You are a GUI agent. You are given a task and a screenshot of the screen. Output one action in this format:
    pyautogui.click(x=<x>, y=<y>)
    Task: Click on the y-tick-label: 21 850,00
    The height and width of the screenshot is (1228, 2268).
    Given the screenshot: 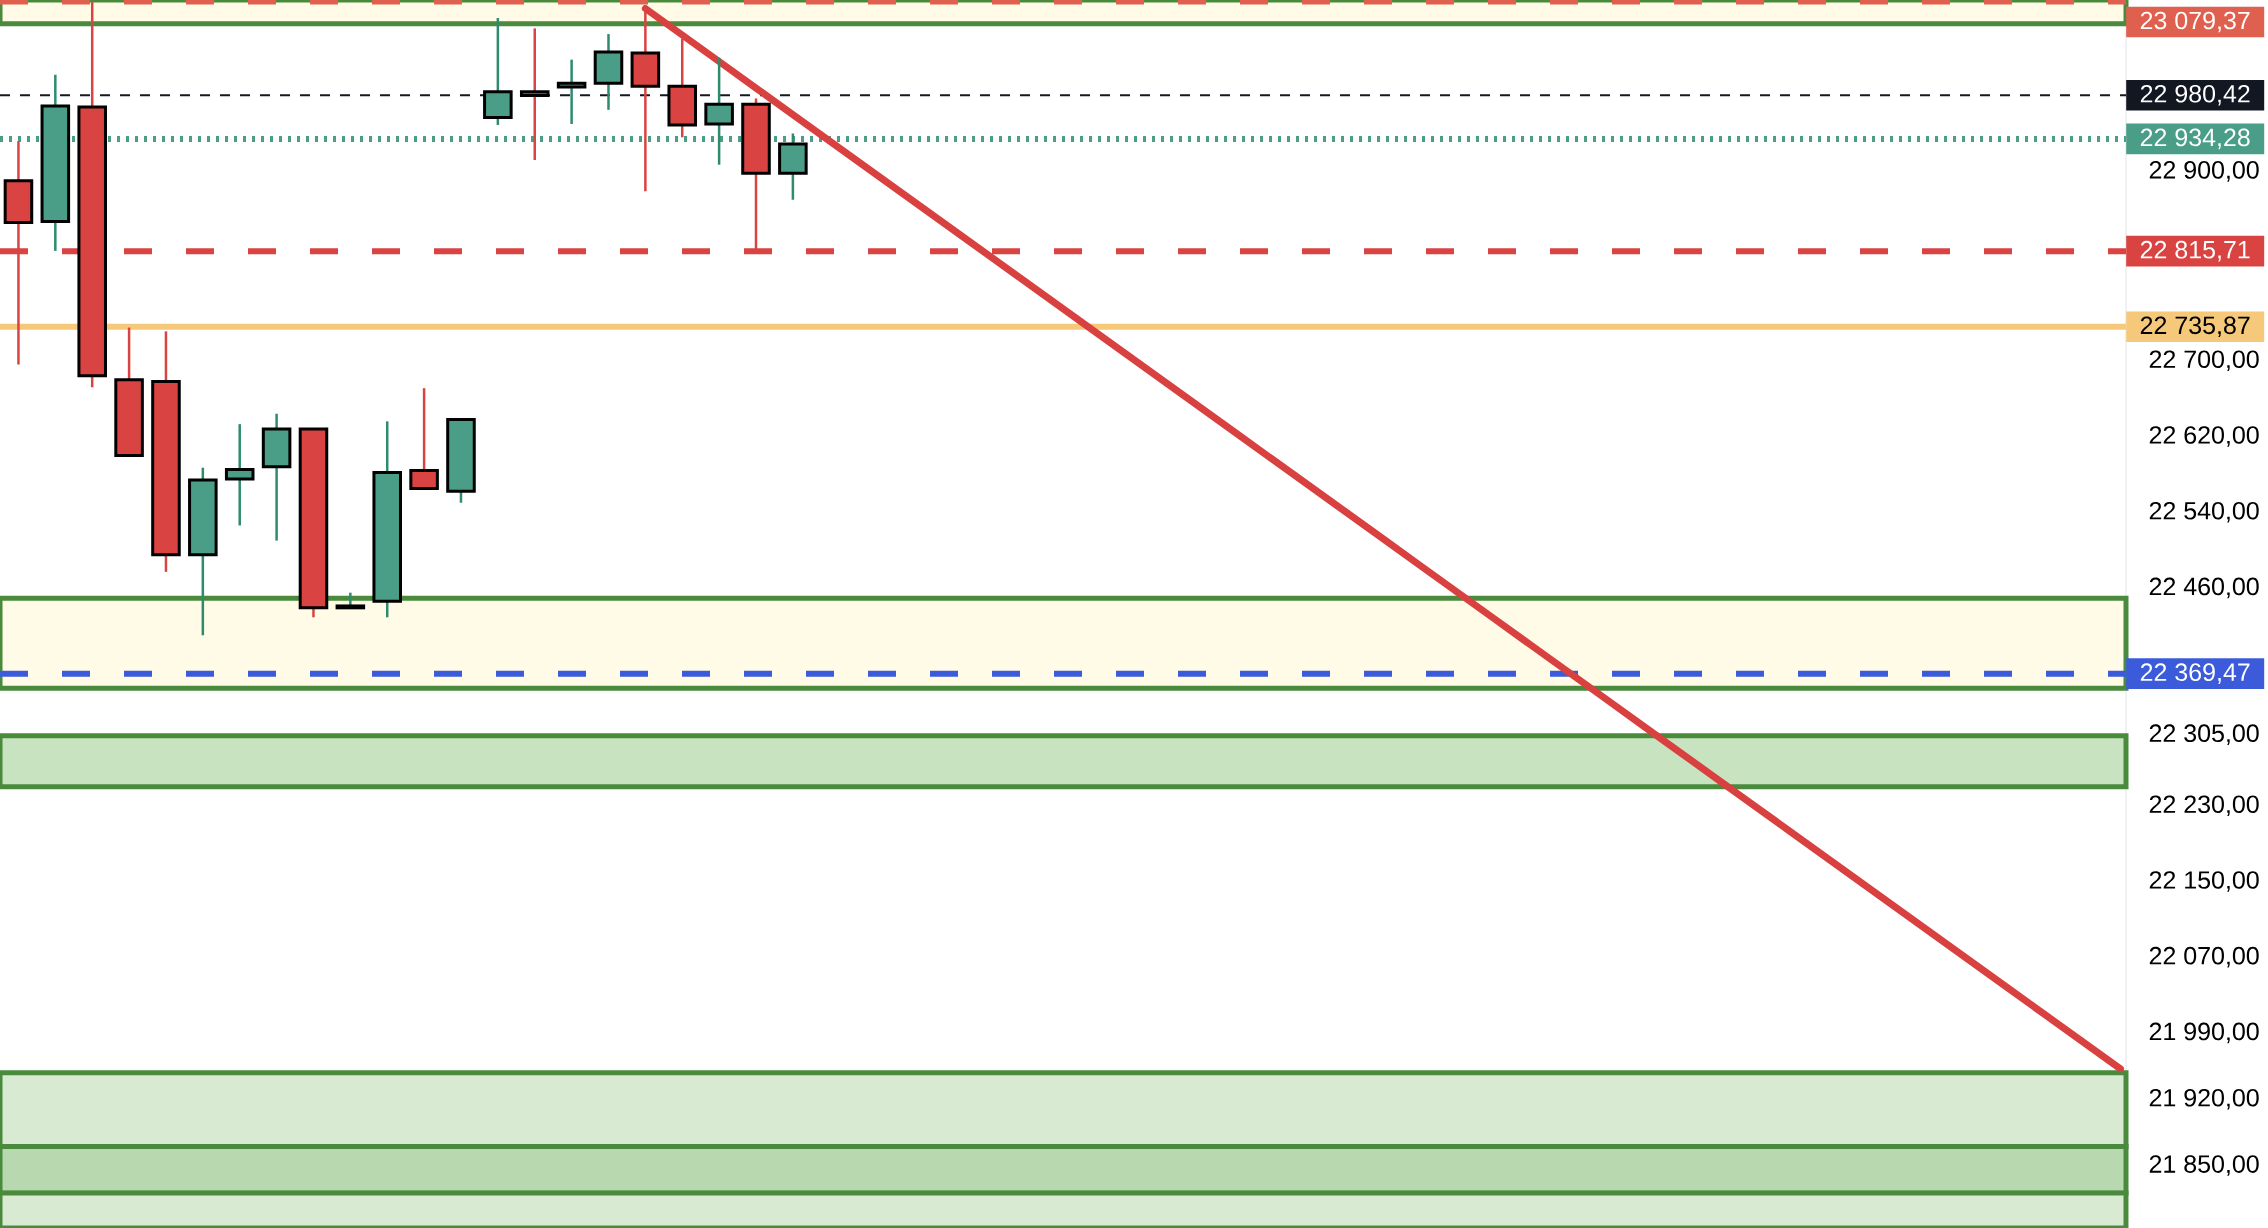 What is the action you would take?
    pyautogui.click(x=2204, y=1165)
    